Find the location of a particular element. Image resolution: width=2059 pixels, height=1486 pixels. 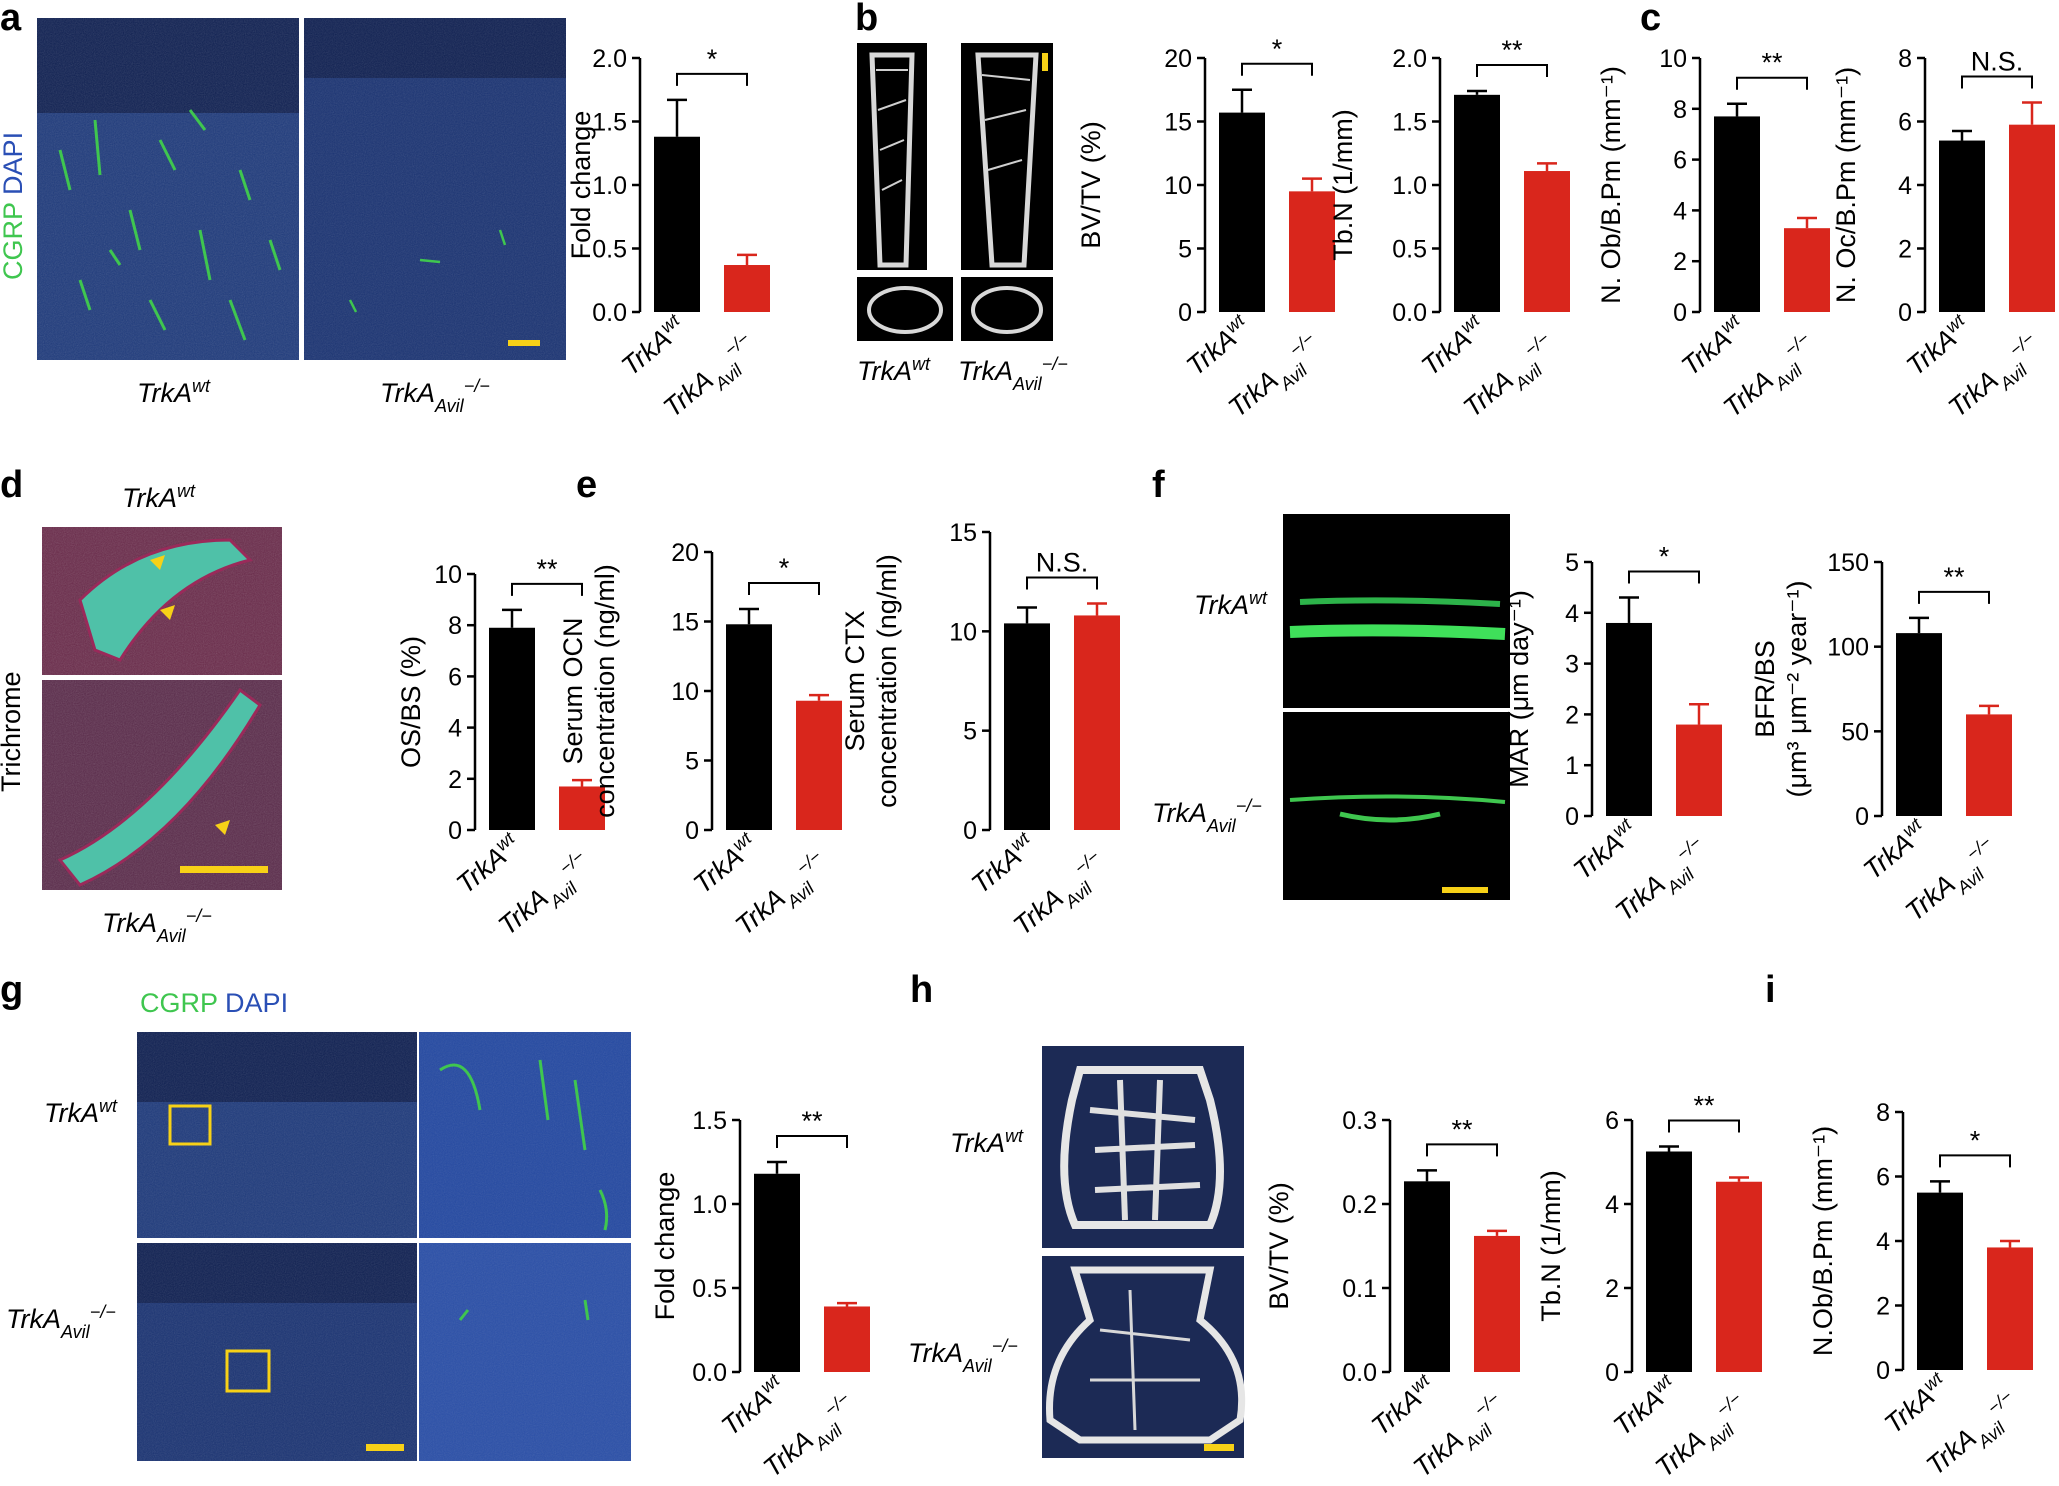

panel-h-microct: TrkAwt TrkAAvil−/− is located at coordinates (1077, 1252).